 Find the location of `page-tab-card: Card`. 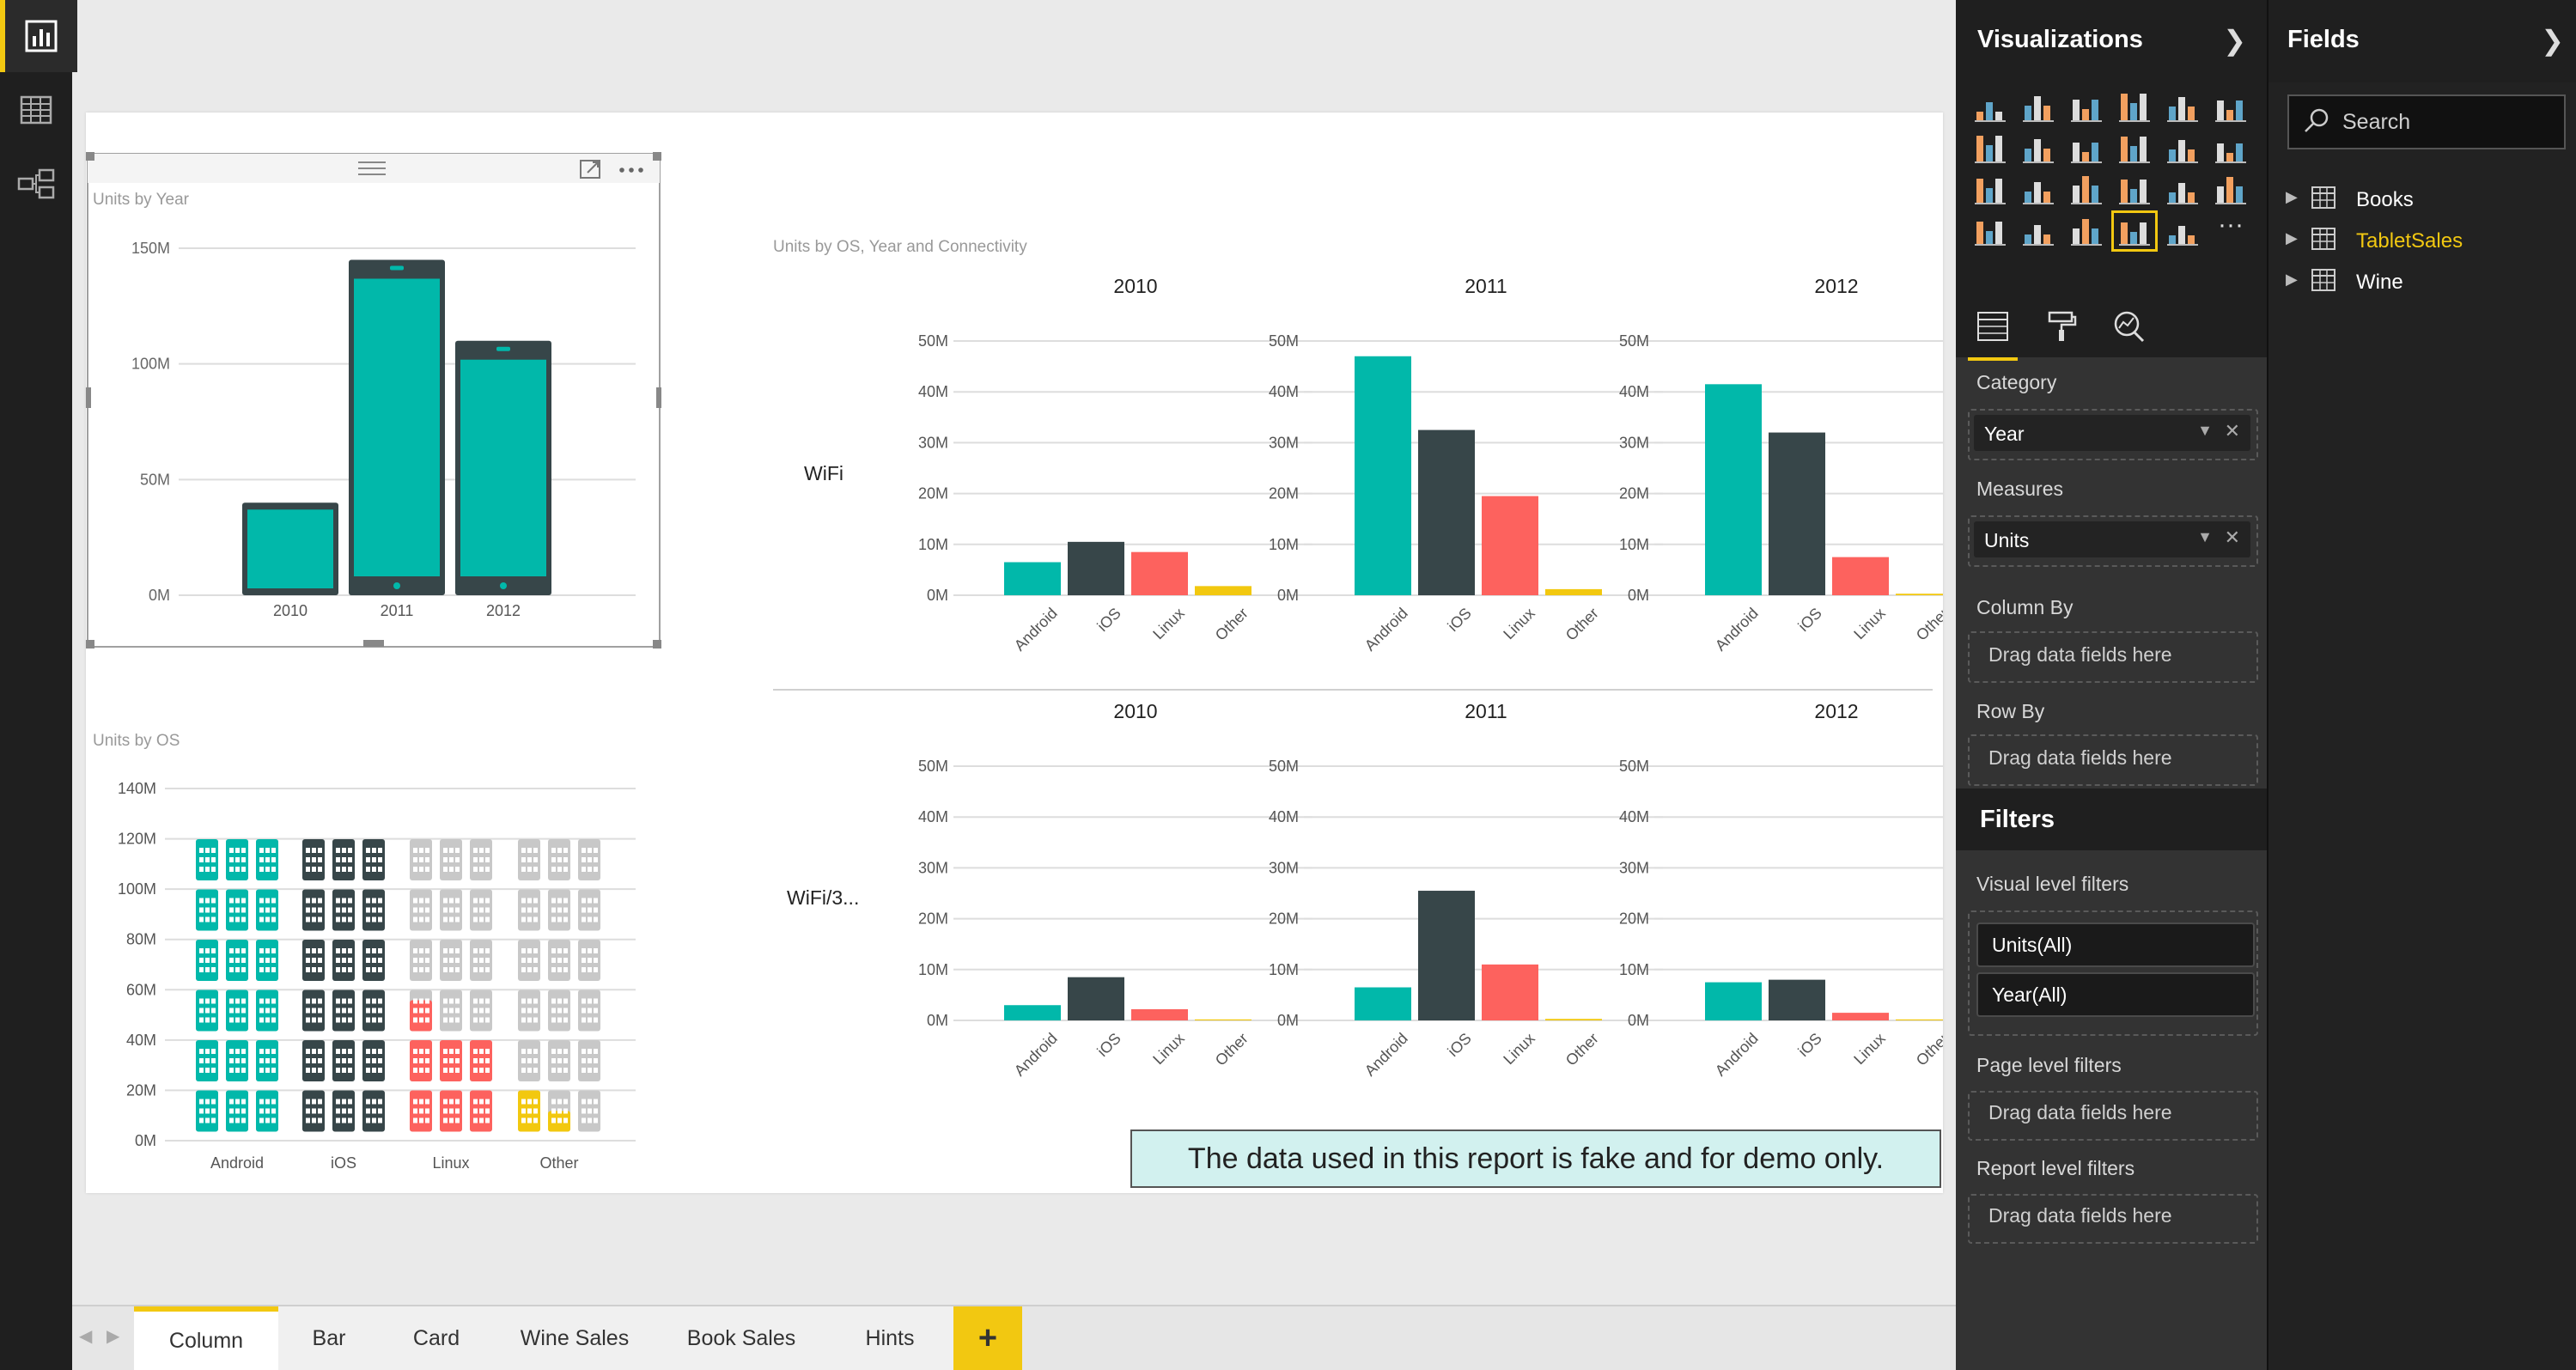

page-tab-card: Card is located at coordinates (437, 1338).